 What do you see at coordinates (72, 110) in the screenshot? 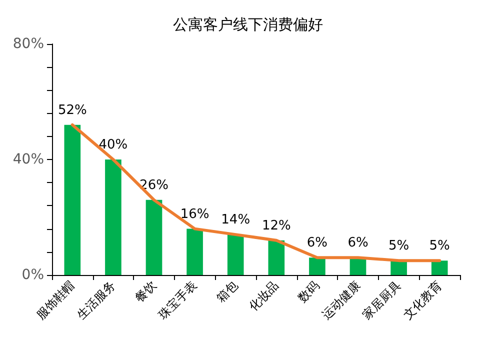
I see `data-label: 52%` at bounding box center [72, 110].